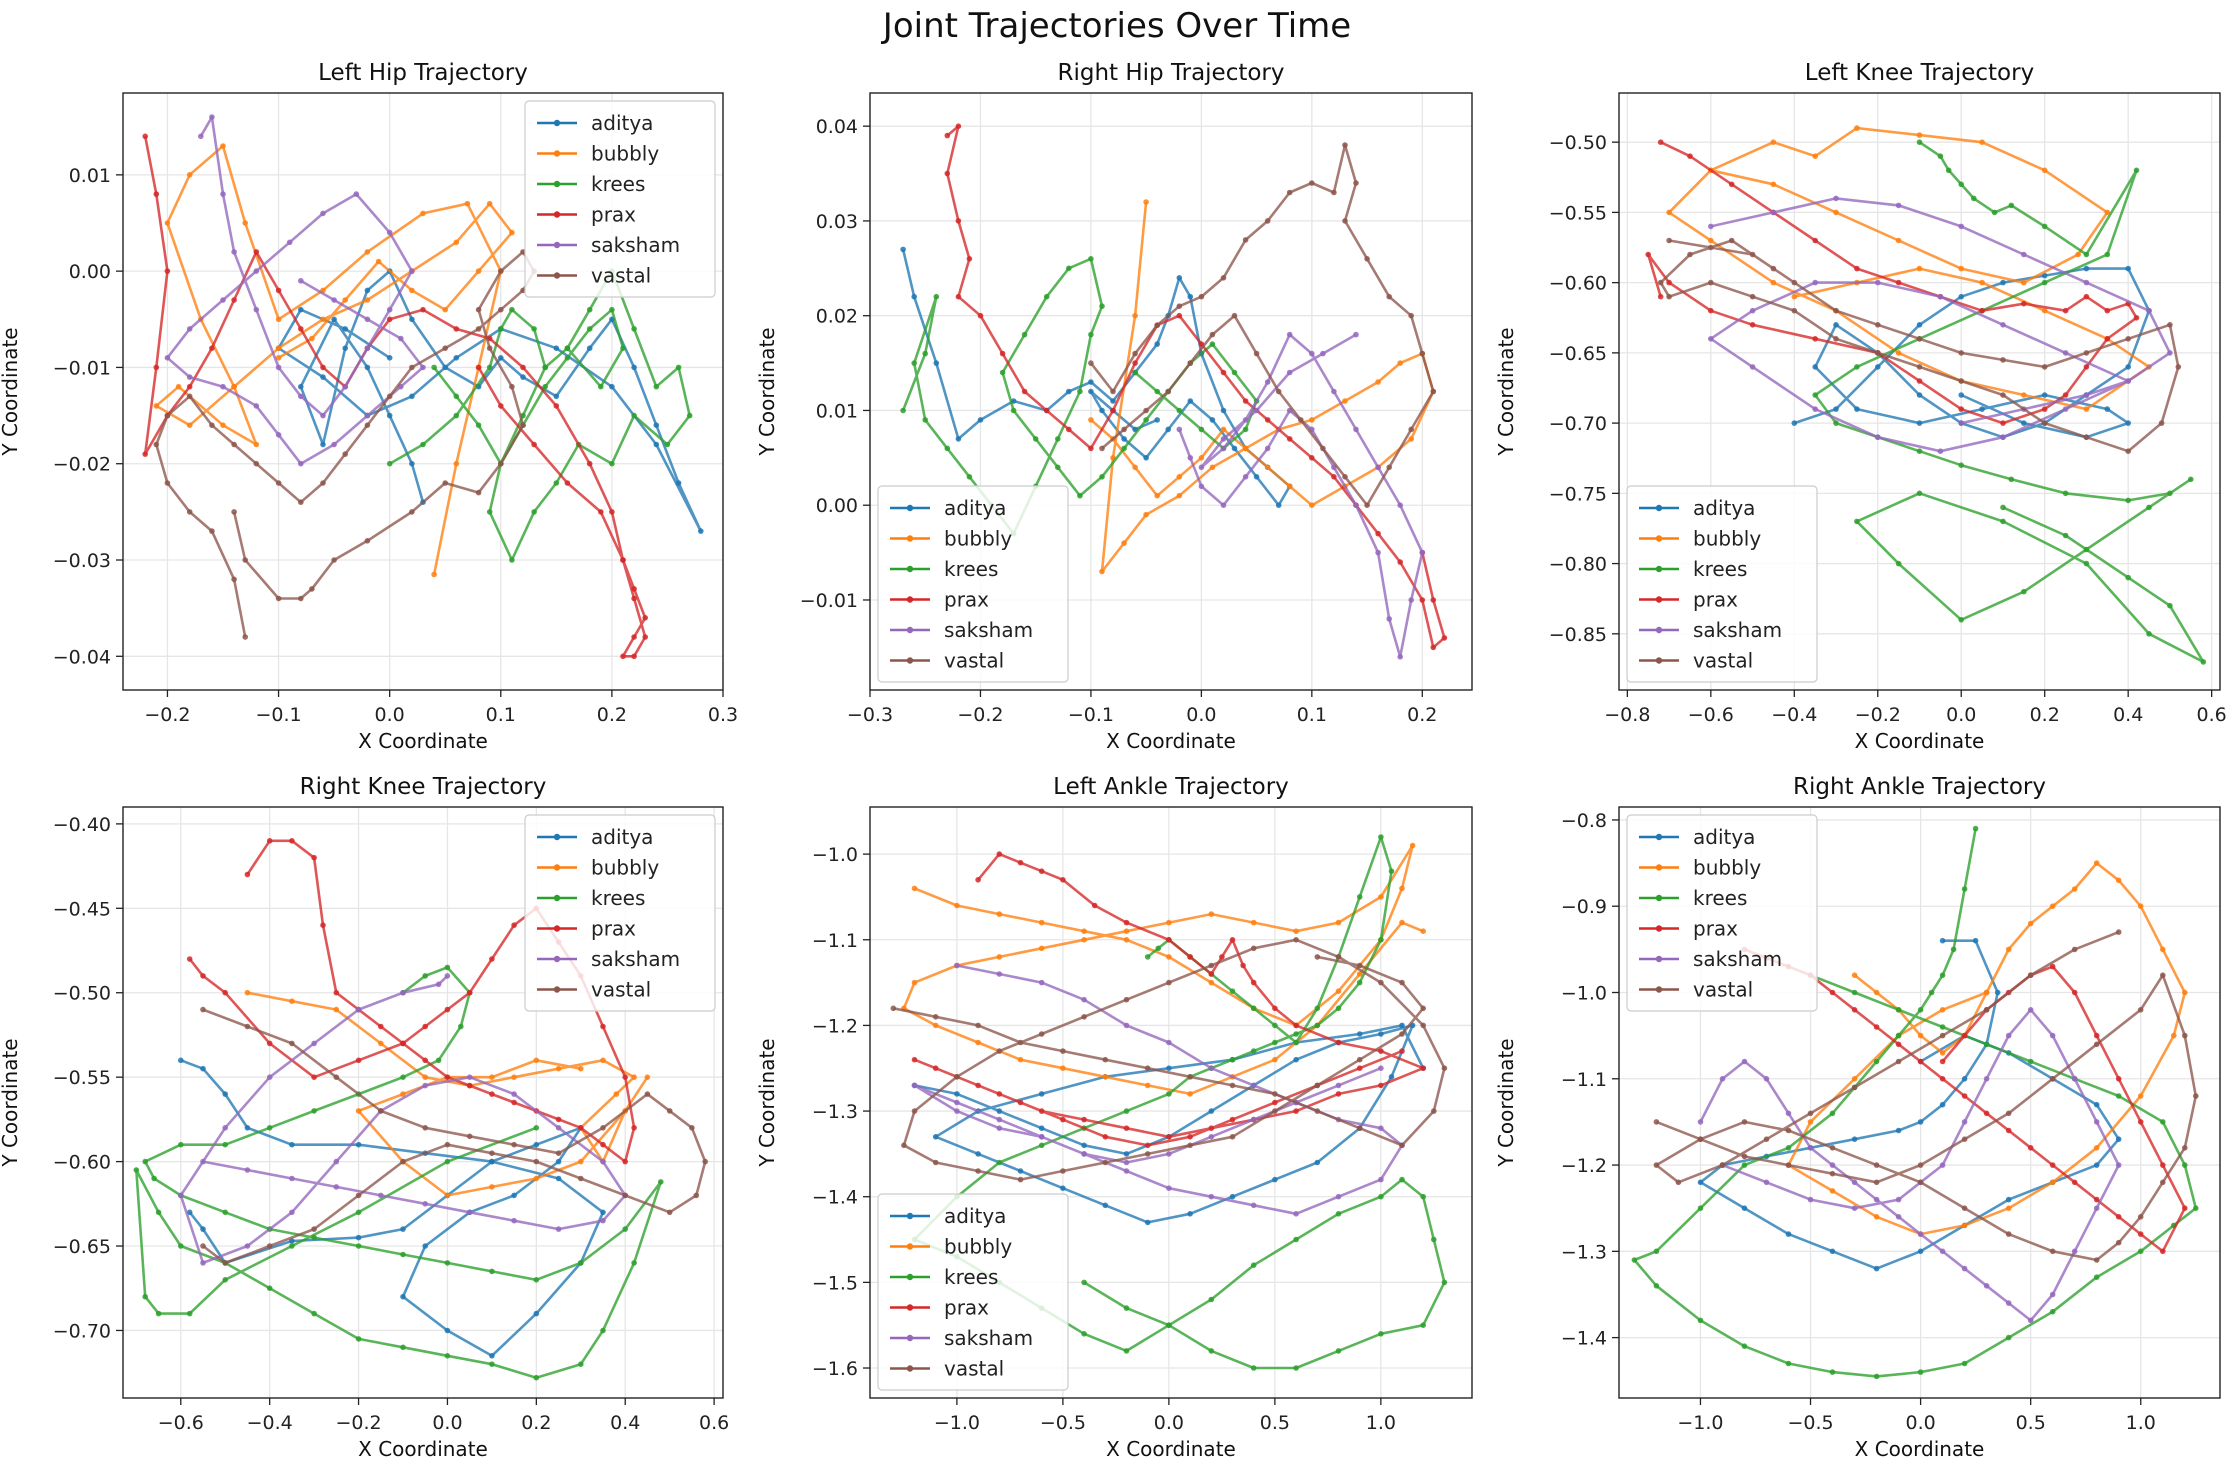 The image size is (2234, 1475). What do you see at coordinates (975, 1216) in the screenshot?
I see `legend-label-aditya: aditya` at bounding box center [975, 1216].